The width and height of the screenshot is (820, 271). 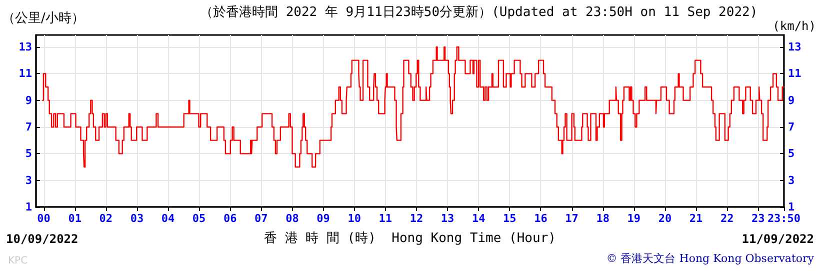 I want to click on x-axis-title: 香 港 時 間 (時) Hong Kong Time (Hour), so click(x=410, y=238).